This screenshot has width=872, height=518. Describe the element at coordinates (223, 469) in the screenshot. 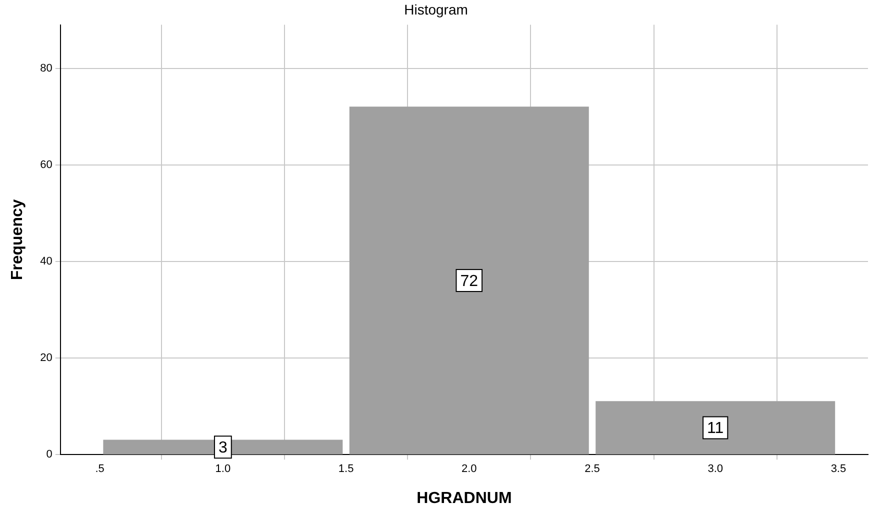

I see `x-tick-label: 1.0` at that location.